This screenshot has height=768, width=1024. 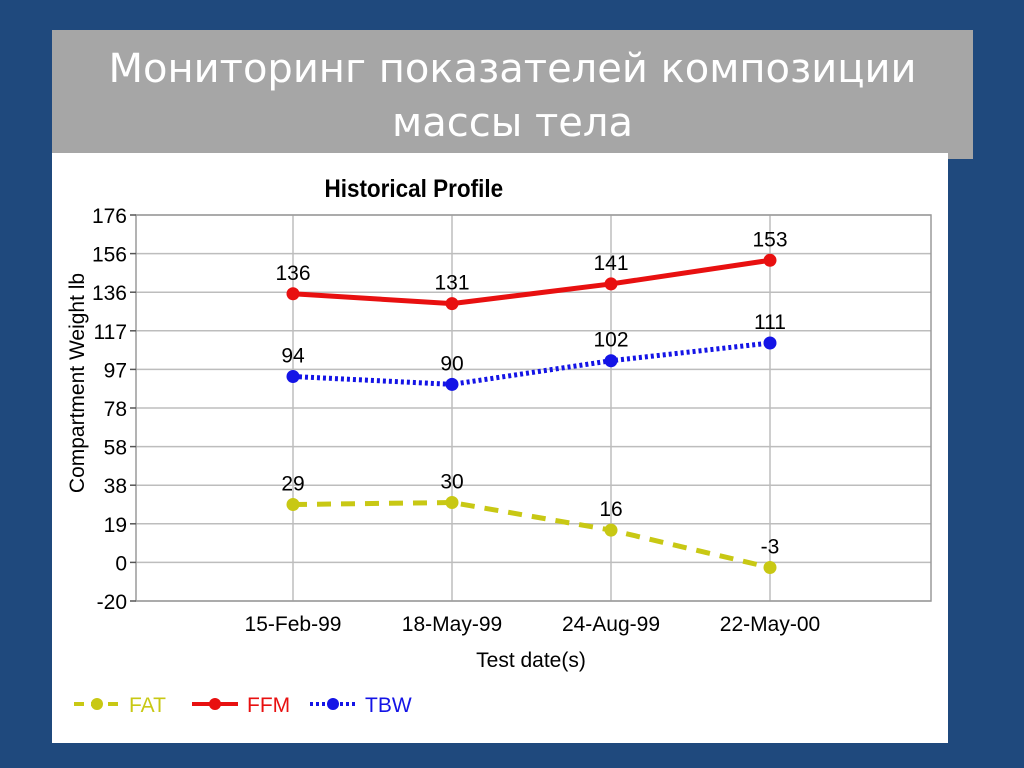 What do you see at coordinates (215, 704) in the screenshot?
I see `legend-marker-ffm` at bounding box center [215, 704].